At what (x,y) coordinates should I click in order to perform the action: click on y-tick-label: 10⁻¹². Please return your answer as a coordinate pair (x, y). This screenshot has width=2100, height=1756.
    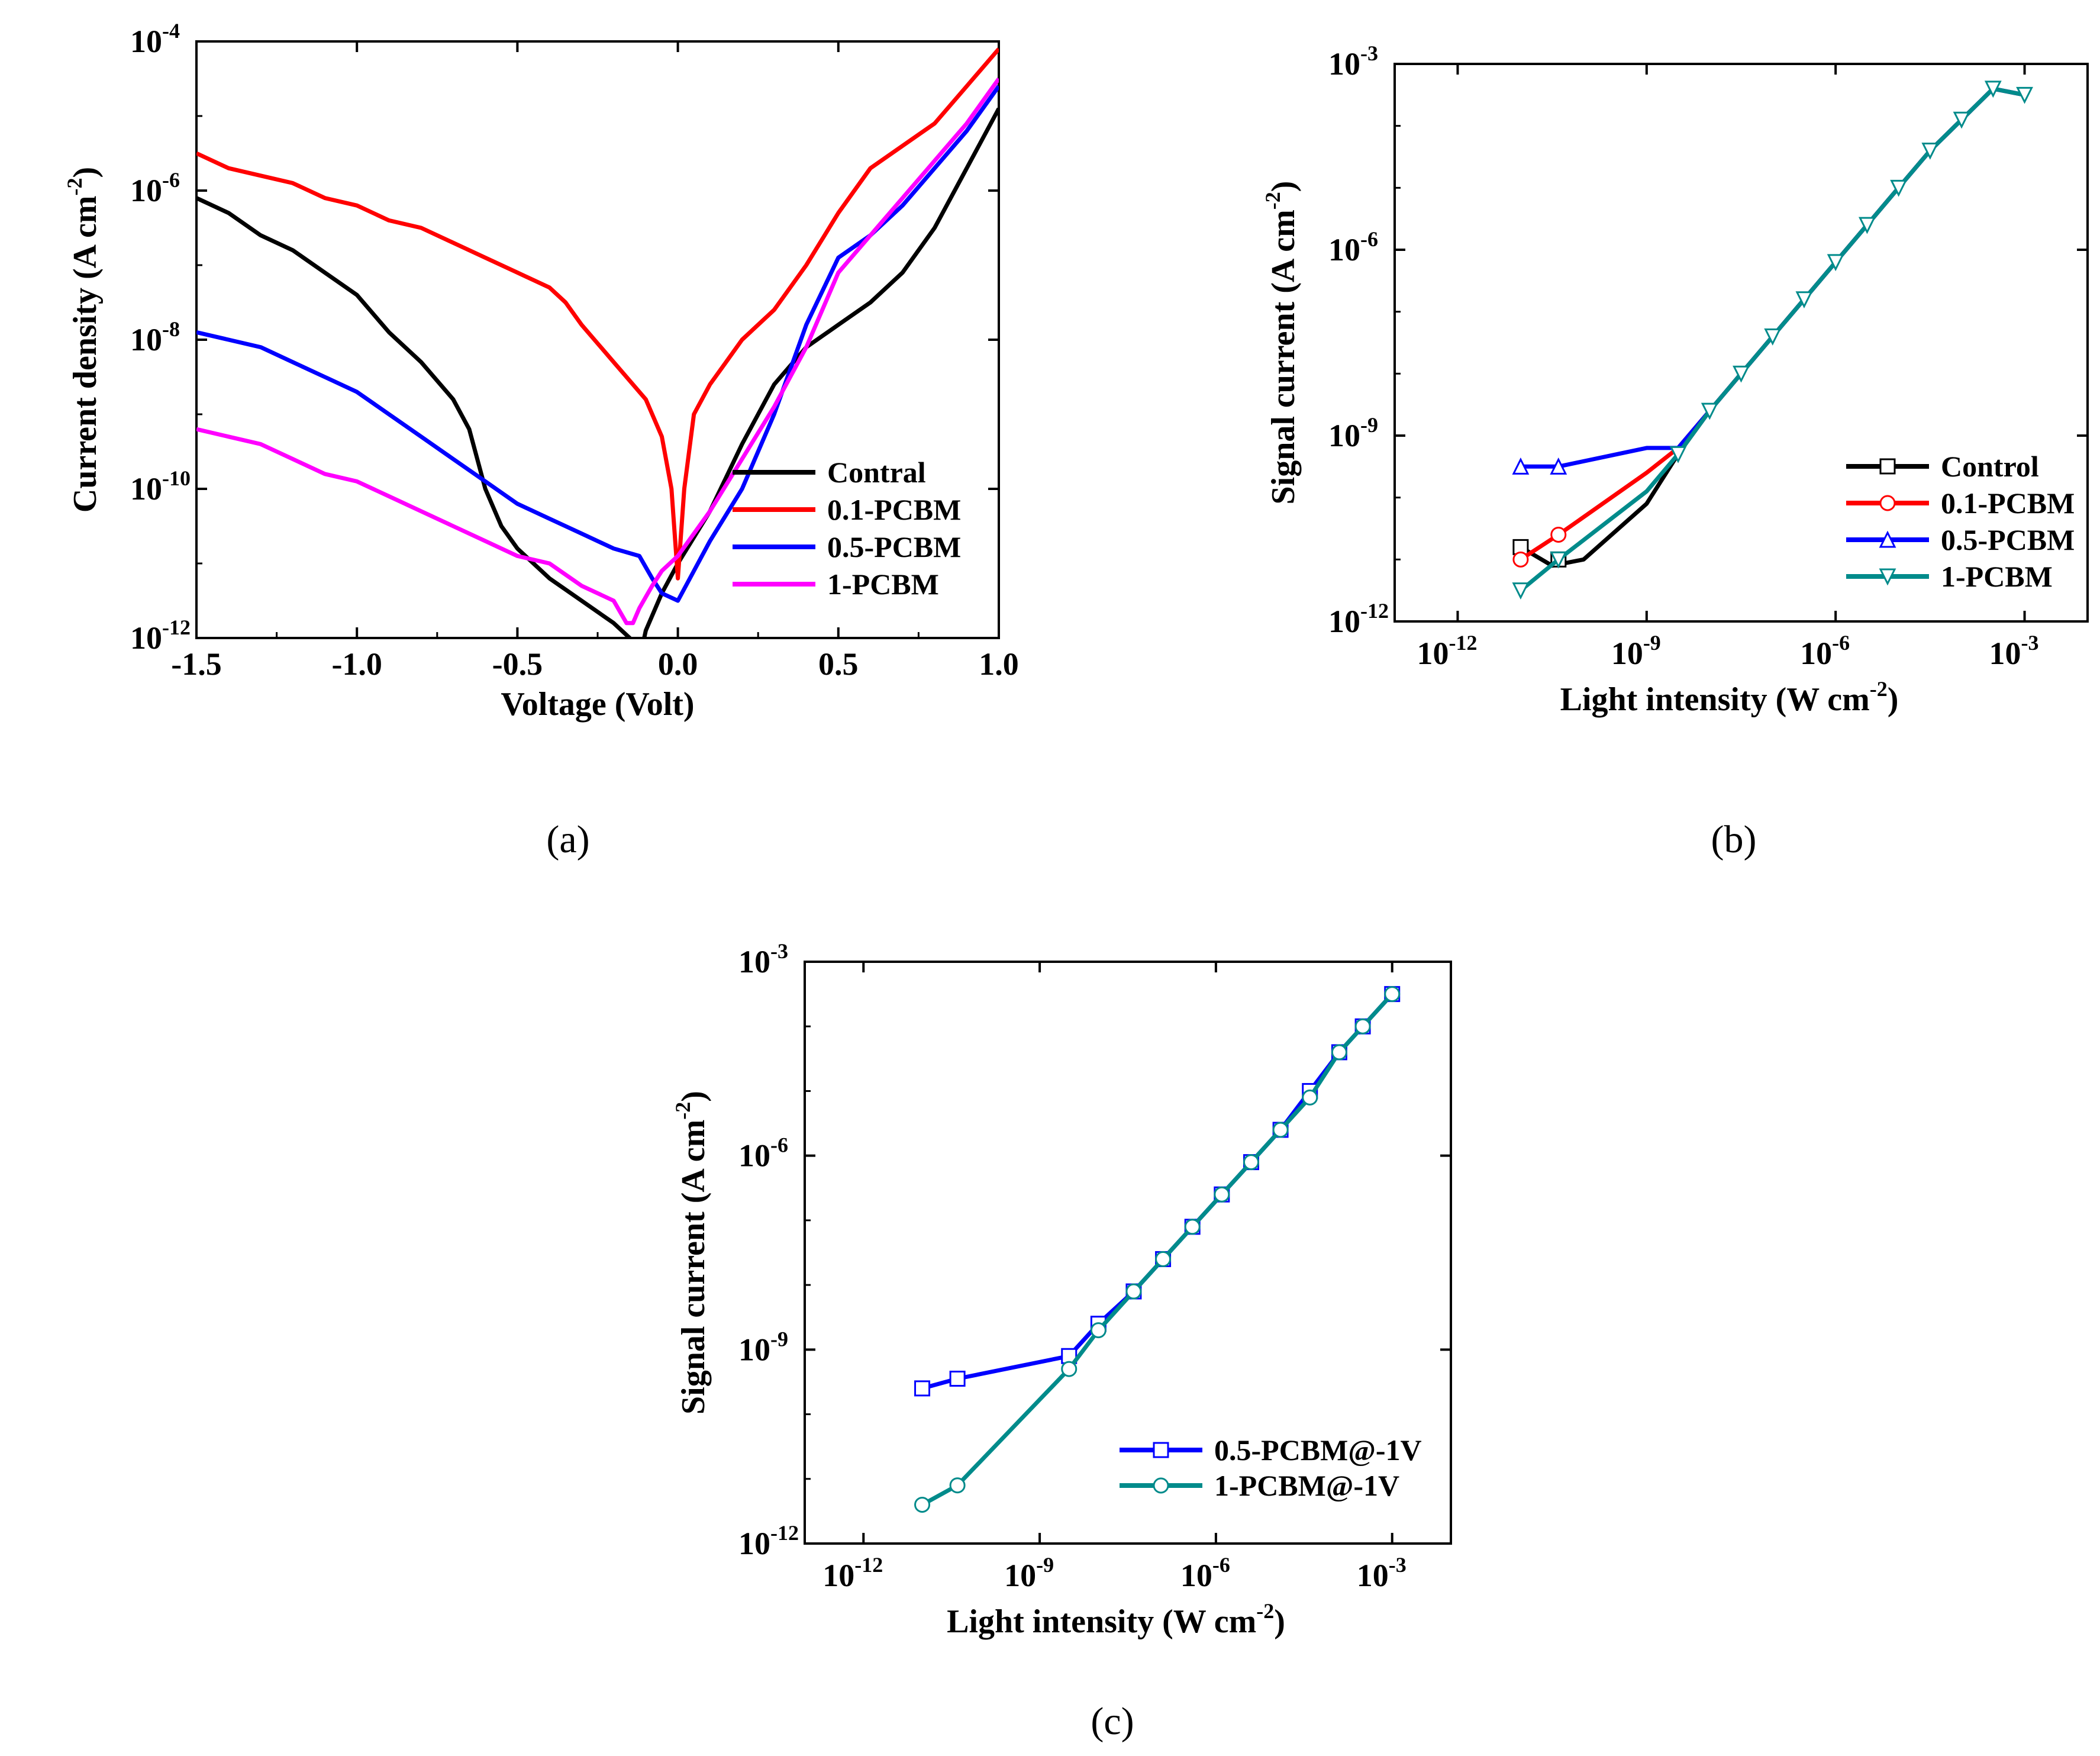
    Looking at the image, I should click on (160, 636).